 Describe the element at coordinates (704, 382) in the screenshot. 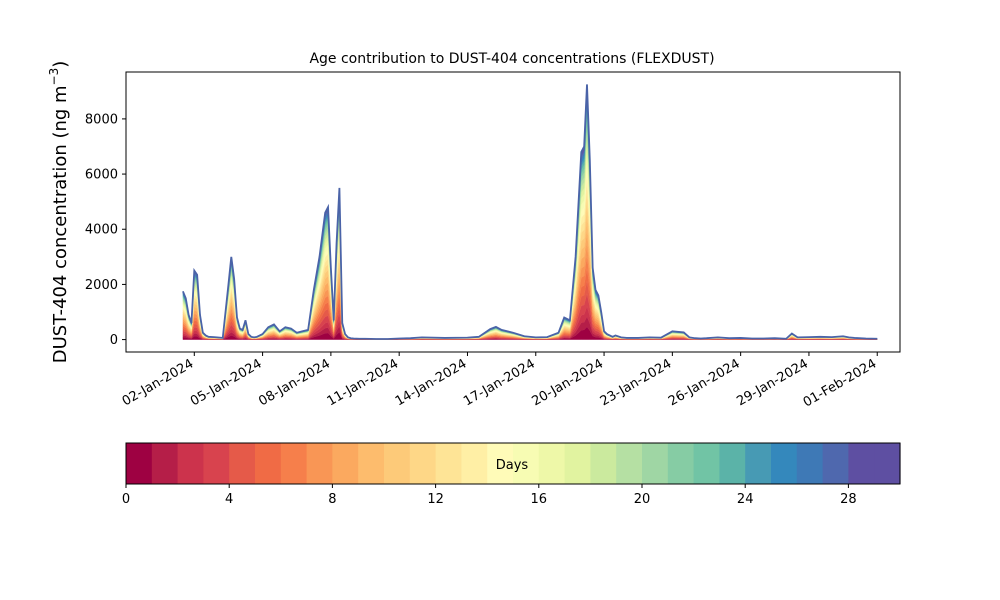

I see `x-tick-label: 26-Jan-2024` at that location.